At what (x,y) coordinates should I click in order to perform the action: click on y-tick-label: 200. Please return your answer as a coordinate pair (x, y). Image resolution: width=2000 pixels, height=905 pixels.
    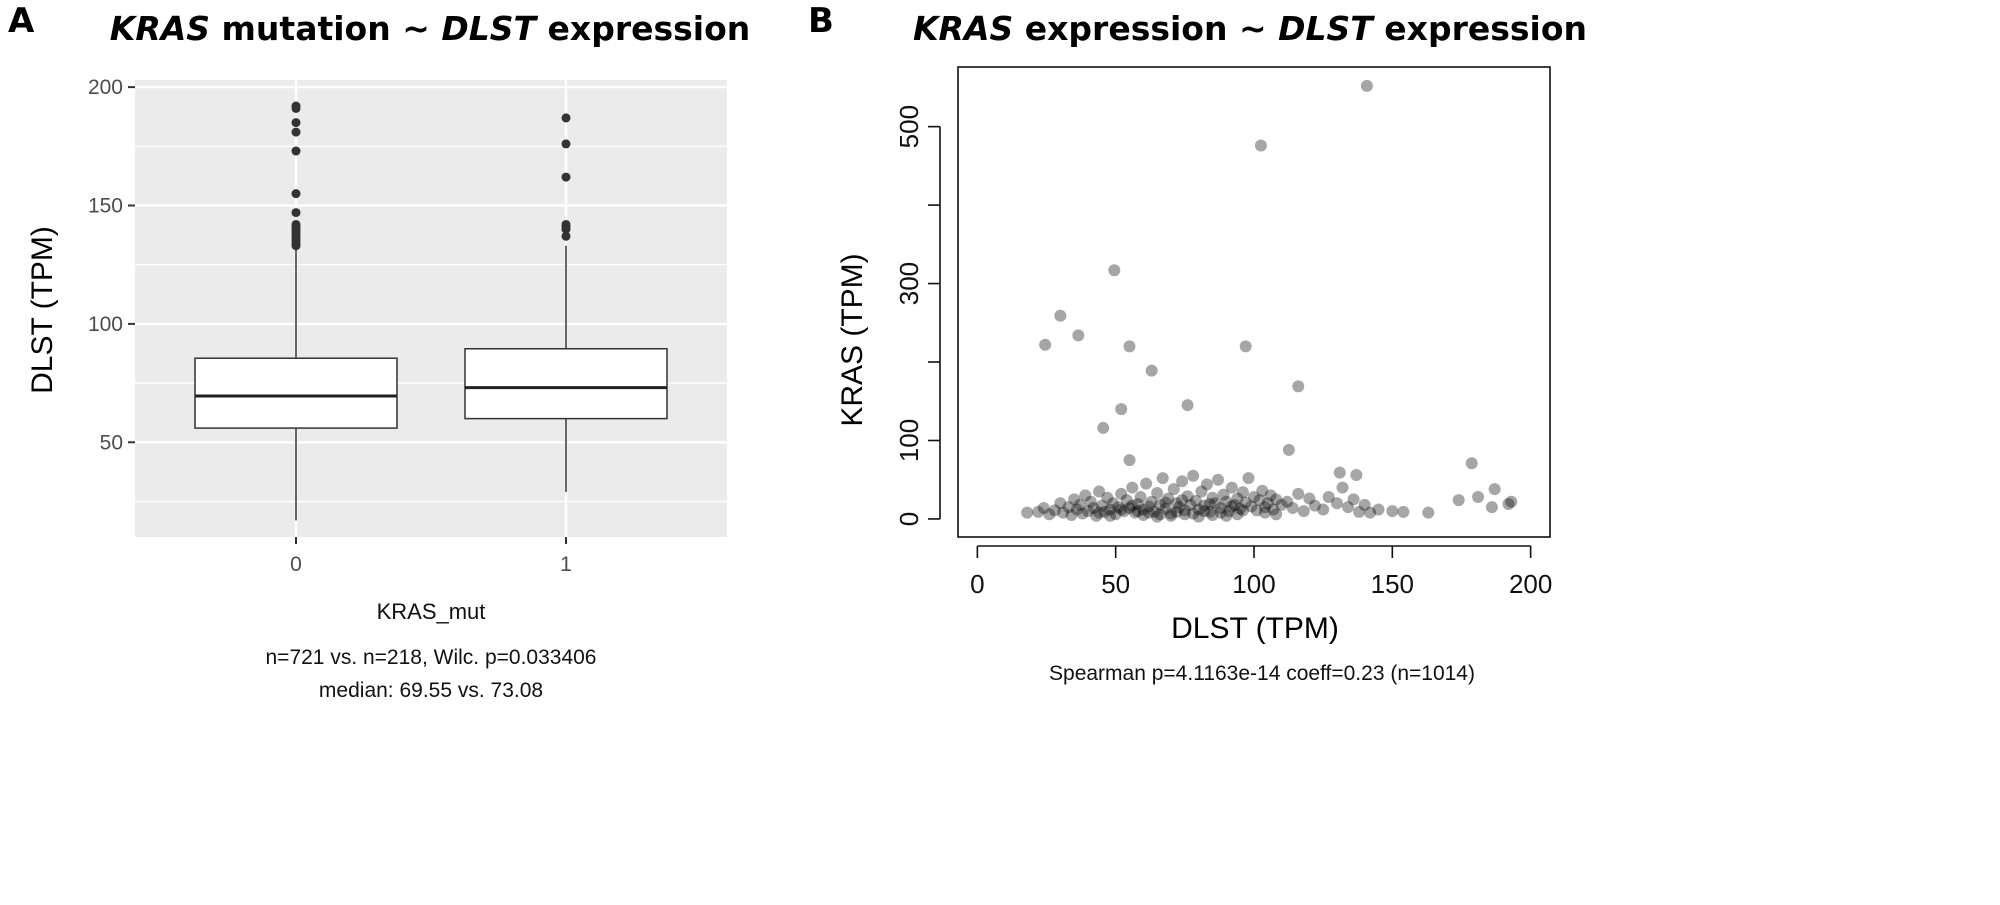
    Looking at the image, I should click on (105, 87).